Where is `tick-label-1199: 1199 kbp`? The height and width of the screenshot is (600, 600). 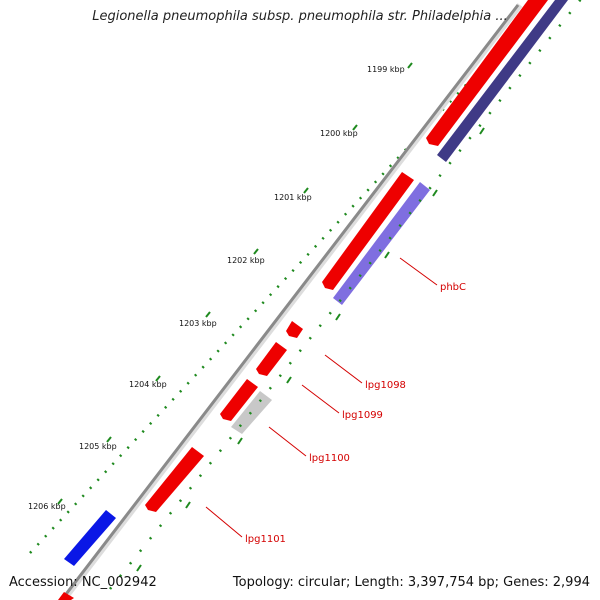 tick-label-1199: 1199 kbp is located at coordinates (386, 69).